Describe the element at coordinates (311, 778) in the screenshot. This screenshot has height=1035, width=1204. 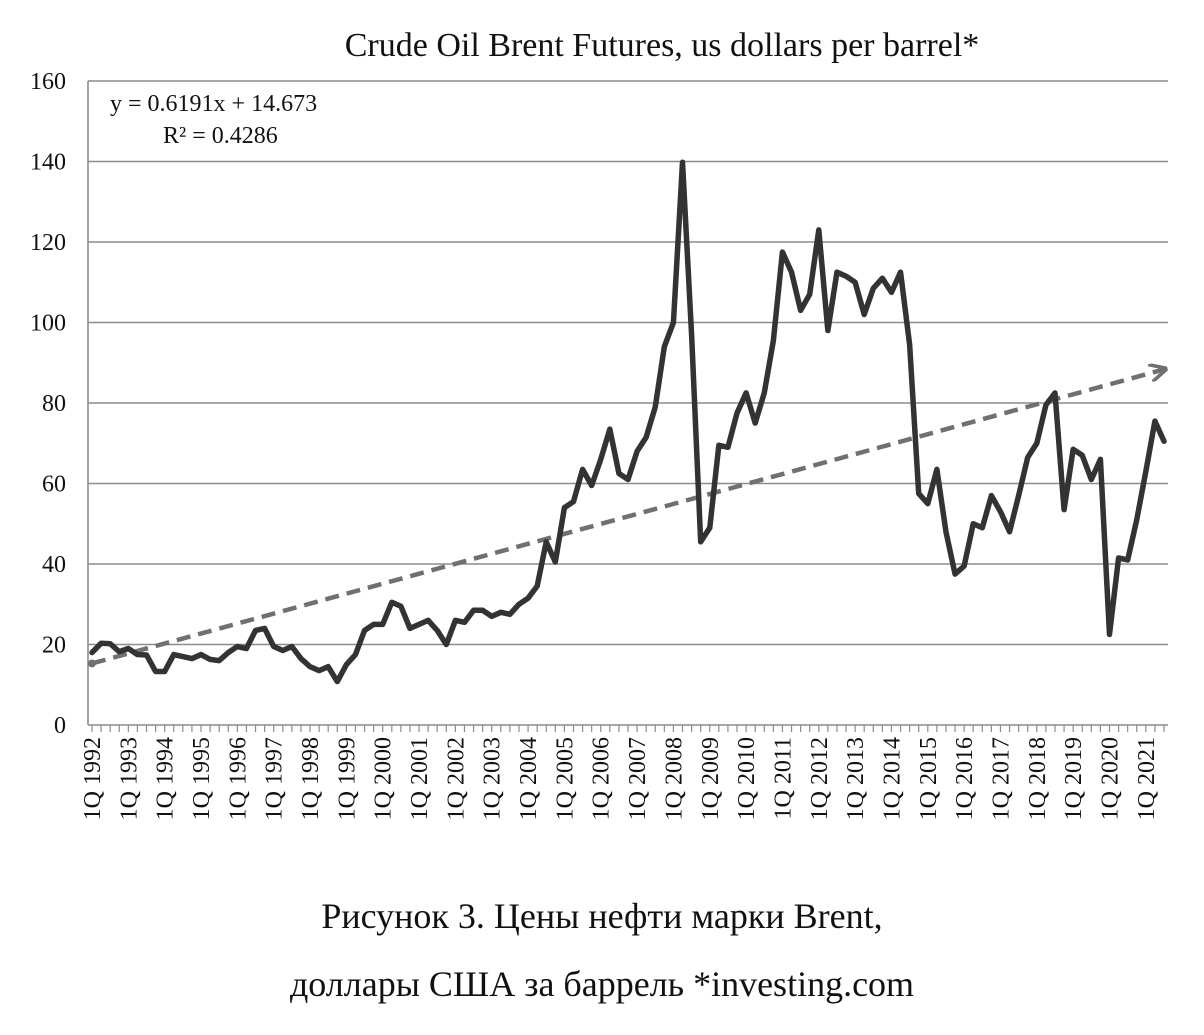
I see `x-tick-label: 1Q 1998` at that location.